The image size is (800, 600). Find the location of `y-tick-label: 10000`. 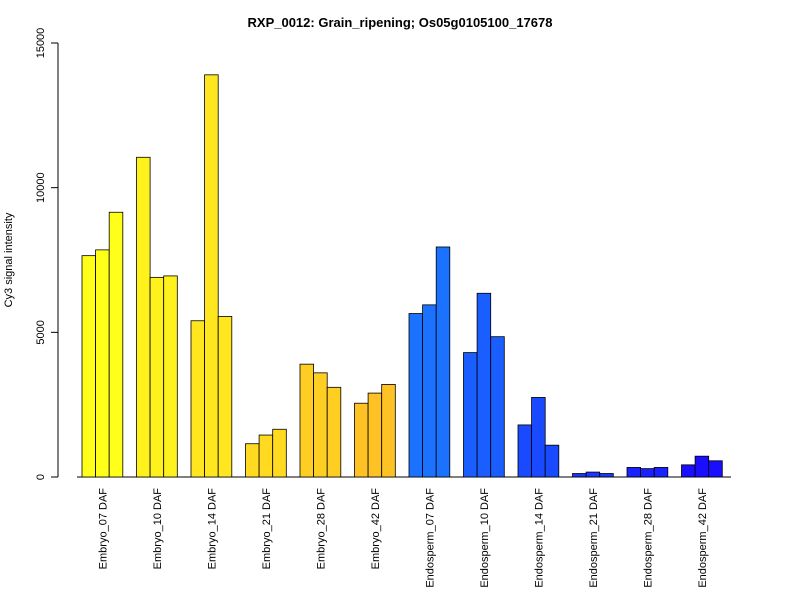

y-tick-label: 10000 is located at coordinates (41, 187).